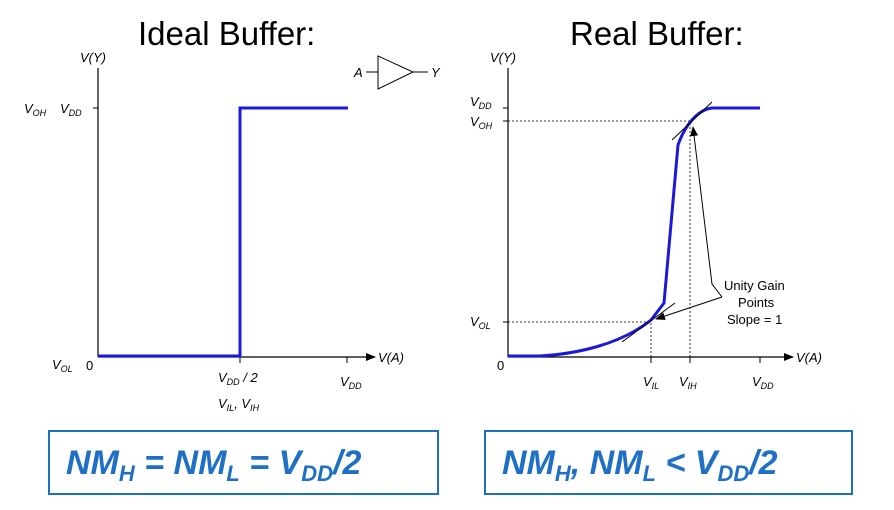 Image resolution: width=894 pixels, height=510 pixels. Describe the element at coordinates (226, 33) in the screenshot. I see `ideal-title: Ideal Buffer:` at that location.